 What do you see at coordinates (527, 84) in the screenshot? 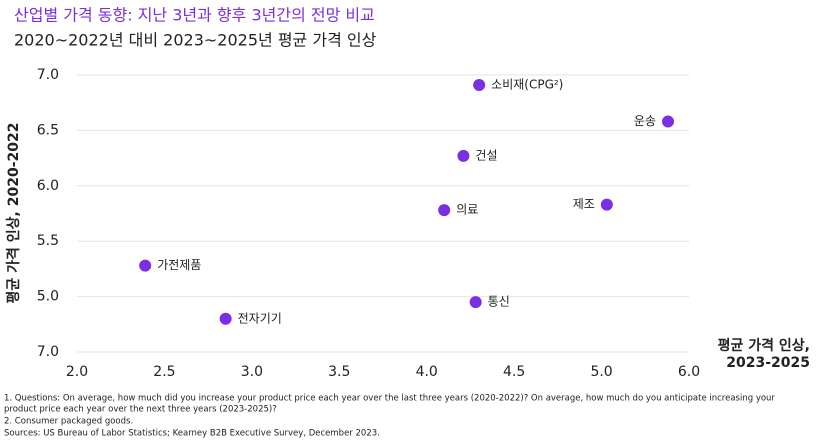
I see `point-label: 소비재(CPG²)` at bounding box center [527, 84].